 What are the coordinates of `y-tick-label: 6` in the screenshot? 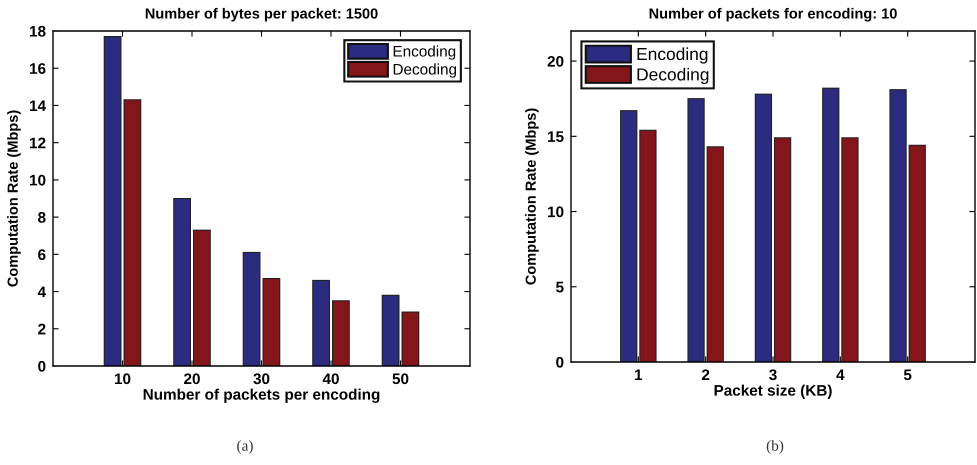 It's located at (42, 254).